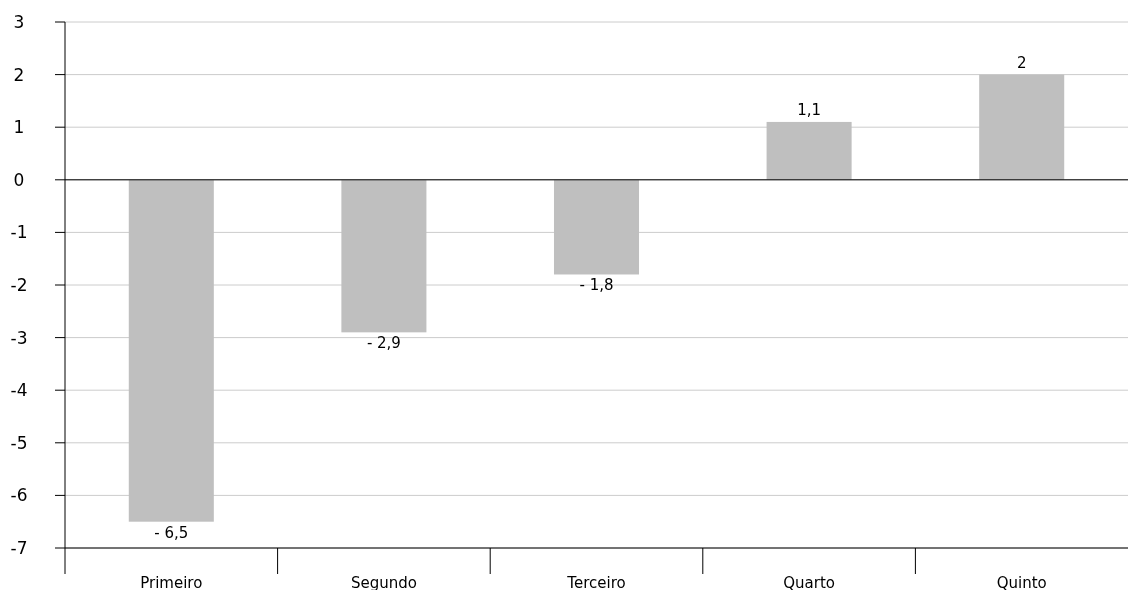 This screenshot has height=590, width=1128. I want to click on y-tick-label: 3, so click(19, 22).